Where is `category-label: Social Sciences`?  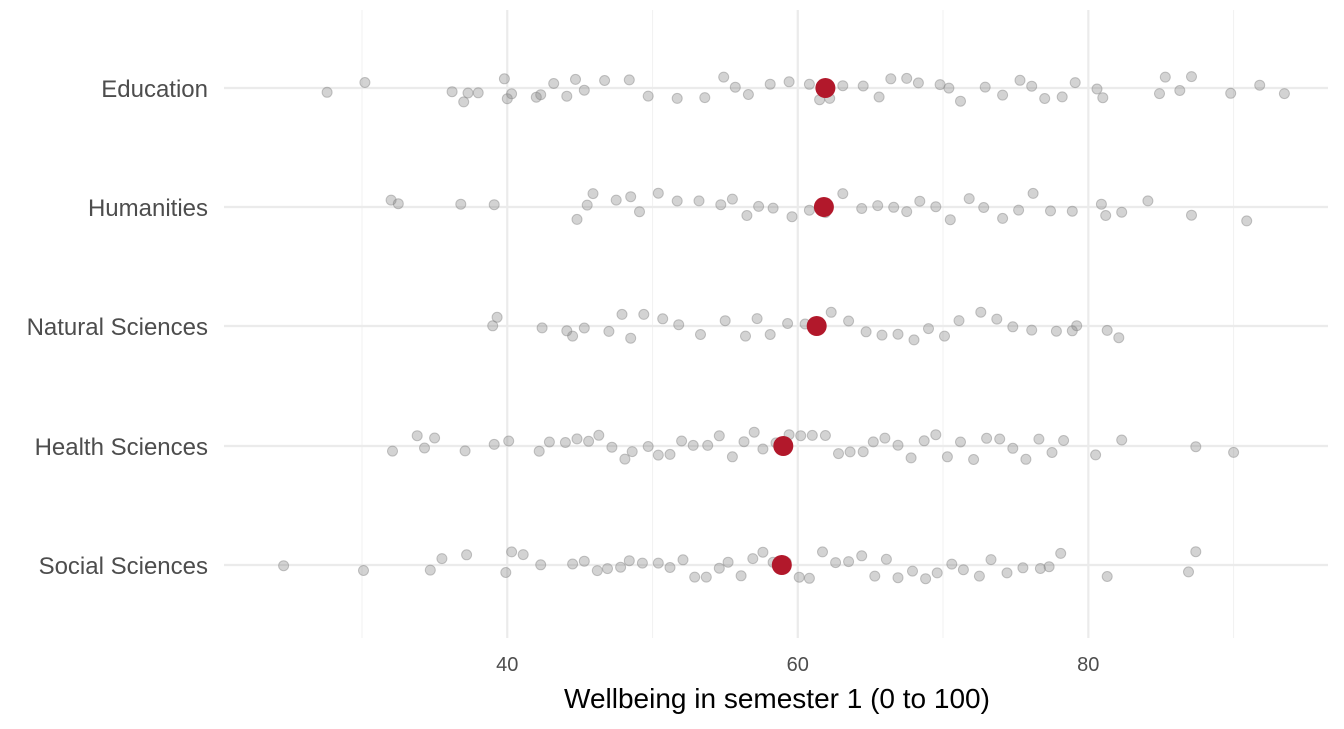
category-label: Social Sciences is located at coordinates (123, 566).